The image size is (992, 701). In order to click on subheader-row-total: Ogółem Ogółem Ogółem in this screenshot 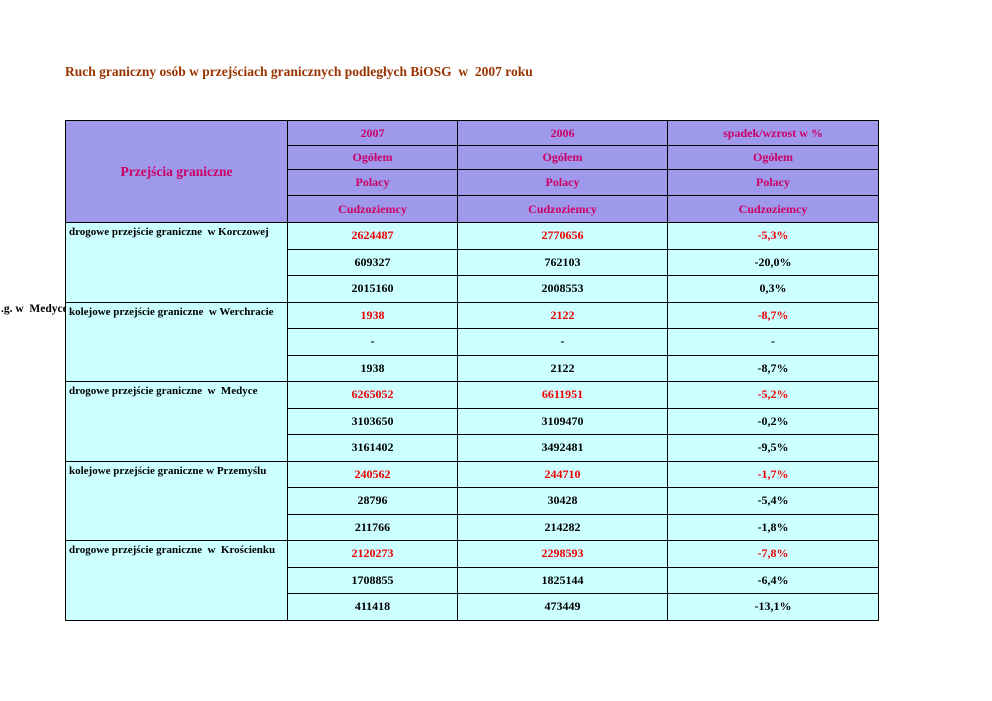, I will do `click(472, 157)`.